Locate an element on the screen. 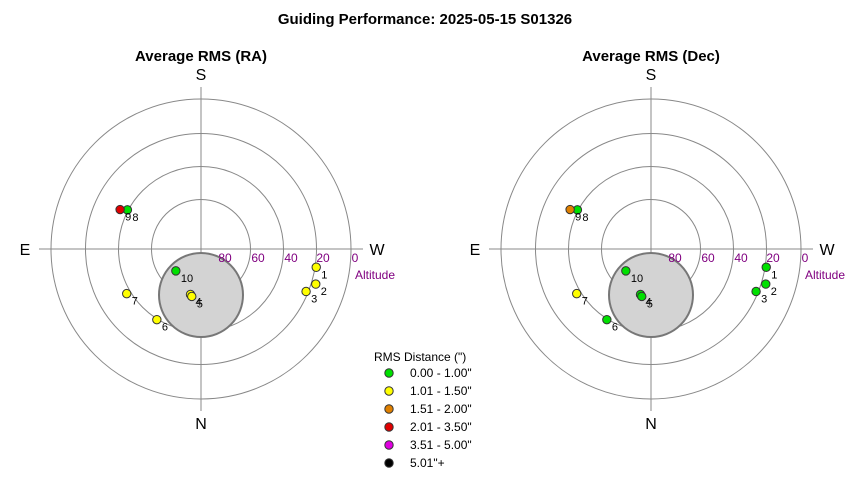  data-point-label: 3 is located at coordinates (314, 299).